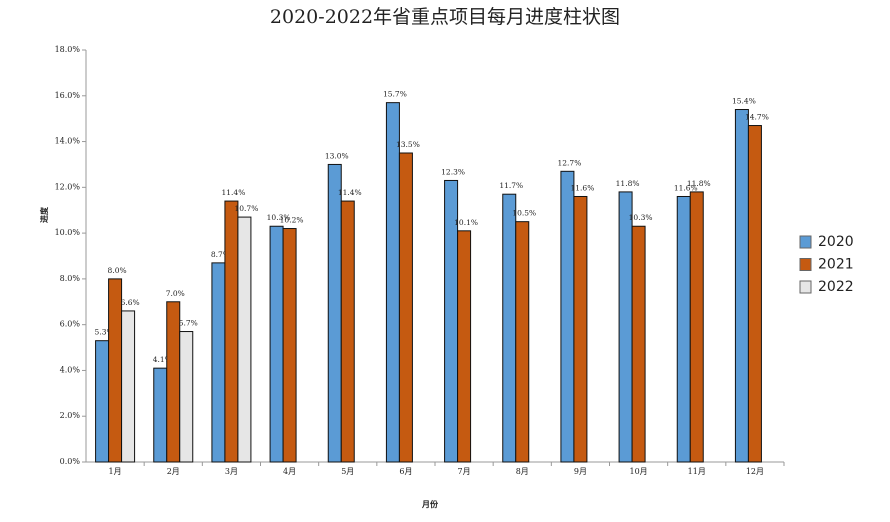 The width and height of the screenshot is (890, 522). Describe the element at coordinates (445, 17) in the screenshot. I see `chart-title: 2020-2022年省重点项目每月进度柱状图` at that location.